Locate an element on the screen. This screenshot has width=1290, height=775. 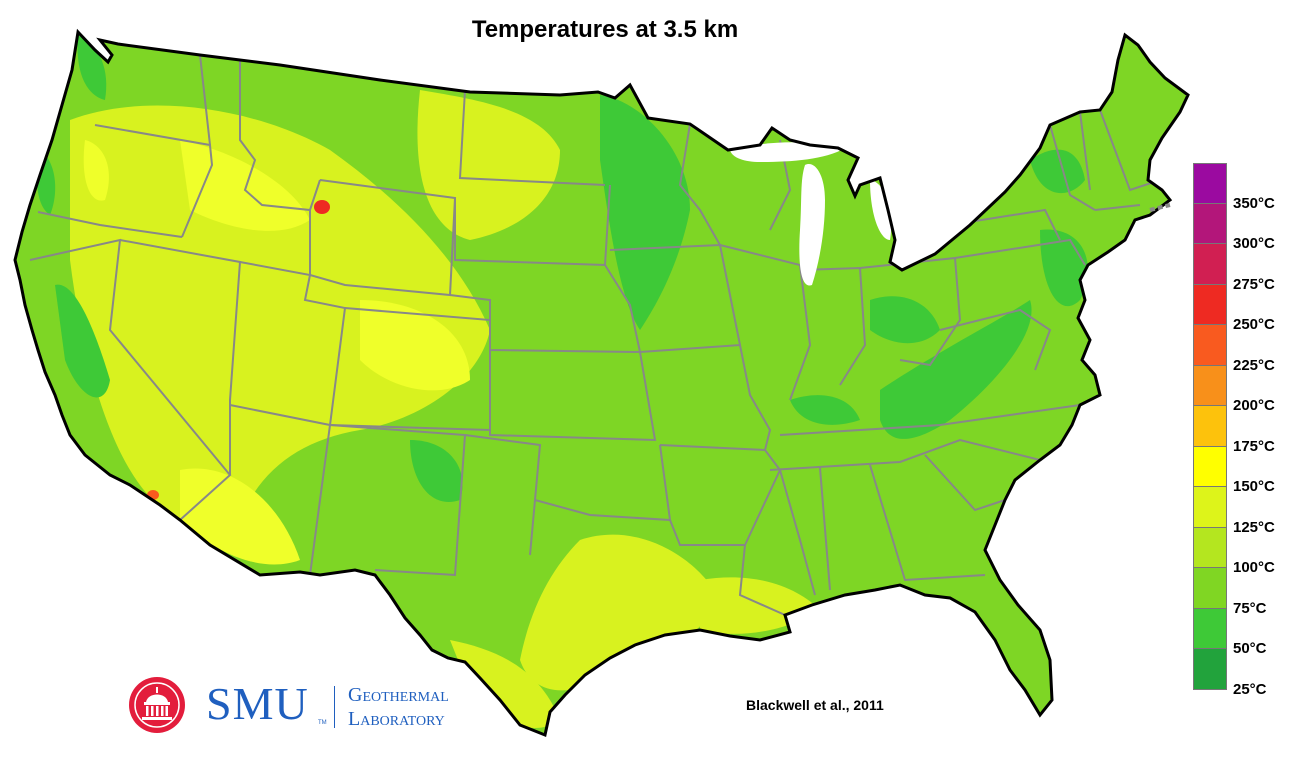
legend-label: 300°C is located at coordinates (1254, 243).